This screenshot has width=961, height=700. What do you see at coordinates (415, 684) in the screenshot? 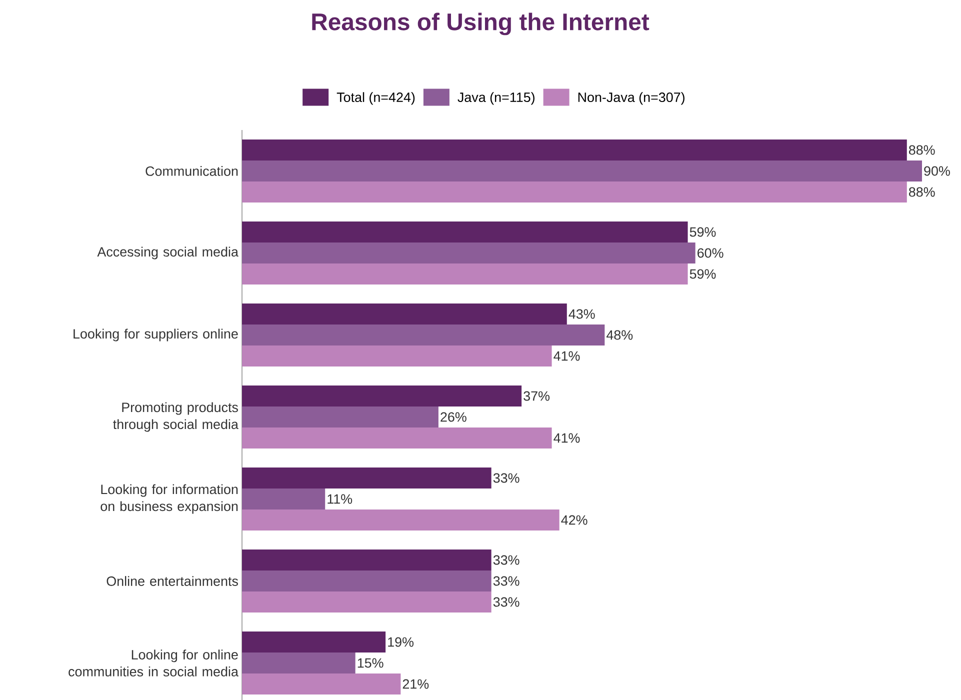
I see `data-label: 21%` at bounding box center [415, 684].